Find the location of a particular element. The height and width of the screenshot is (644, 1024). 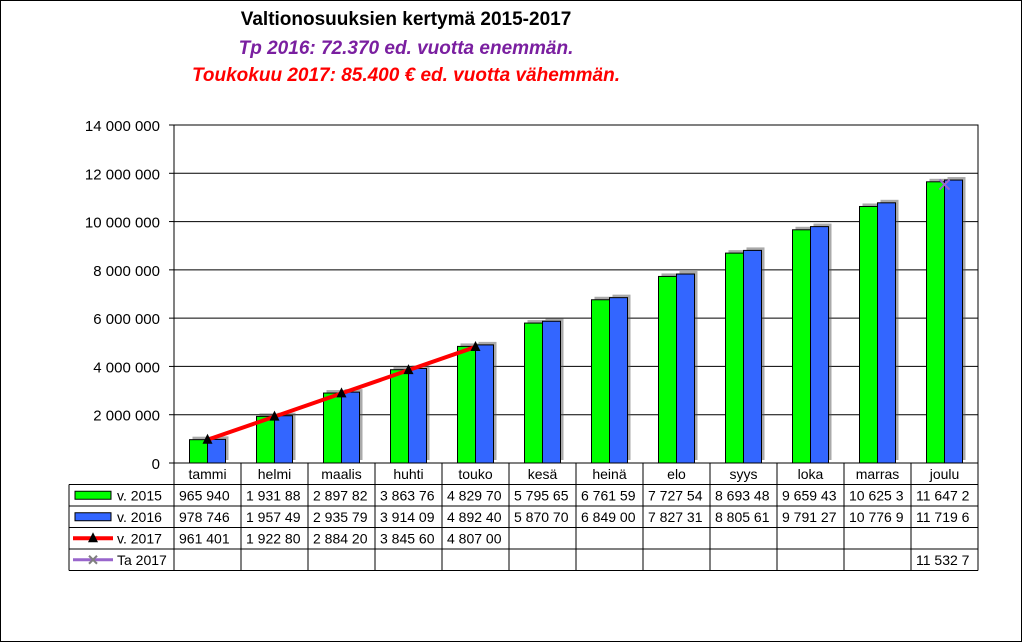

data-label: 8 805 61 is located at coordinates (742, 517).